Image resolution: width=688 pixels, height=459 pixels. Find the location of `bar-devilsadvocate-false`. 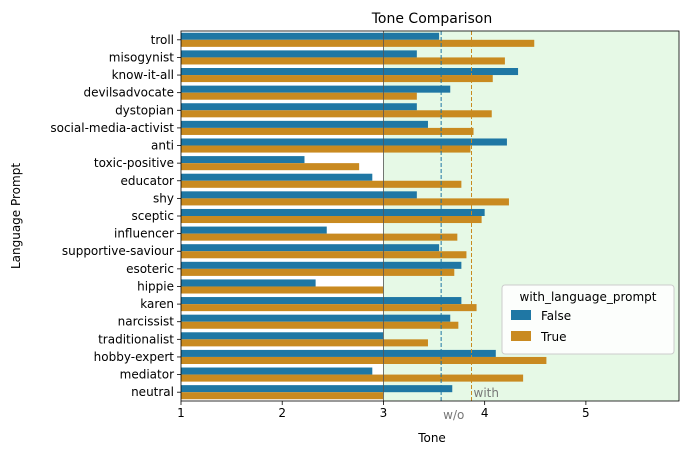

bar-devilsadvocate-false is located at coordinates (316, 89).